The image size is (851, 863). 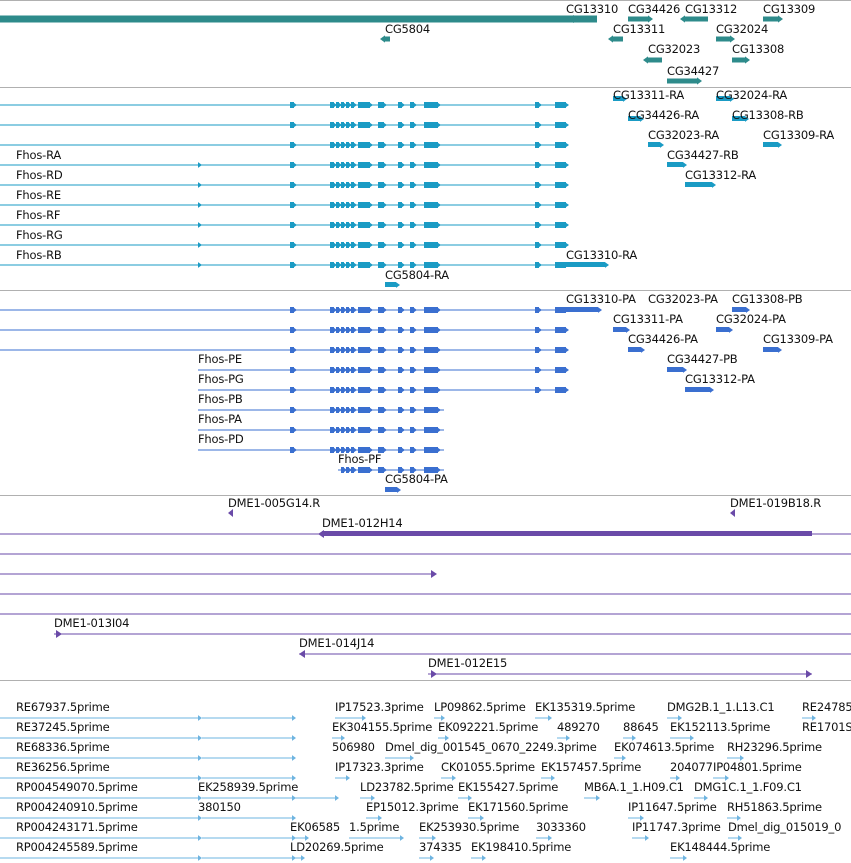 What do you see at coordinates (337, 847) in the screenshot?
I see `feature-label: LD20269.5prime` at bounding box center [337, 847].